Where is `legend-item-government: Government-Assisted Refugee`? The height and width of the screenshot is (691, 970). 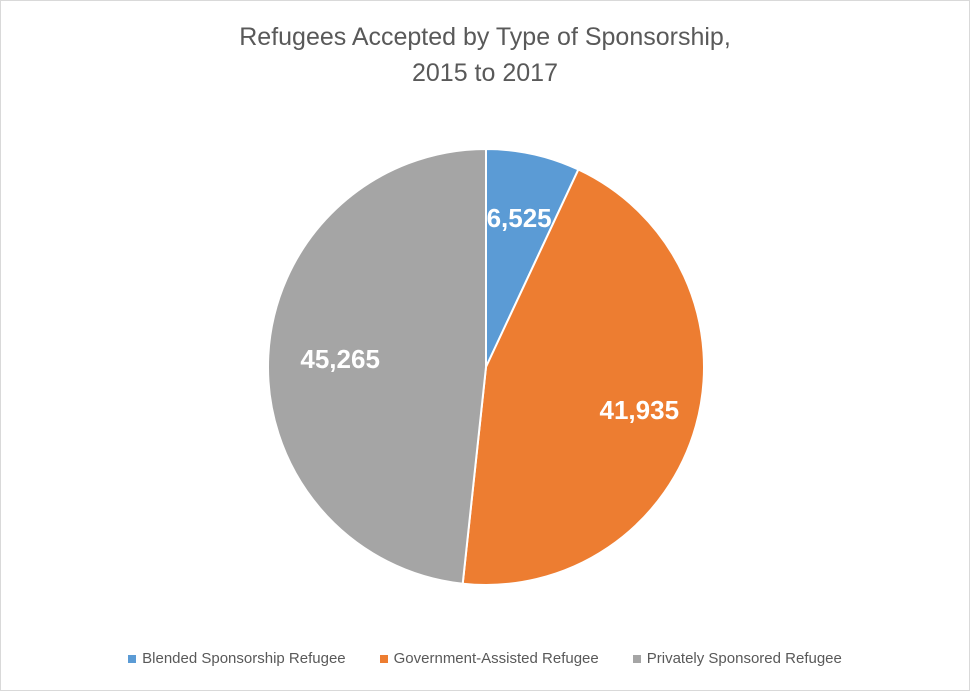 legend-item-government: Government-Assisted Refugee is located at coordinates (489, 658).